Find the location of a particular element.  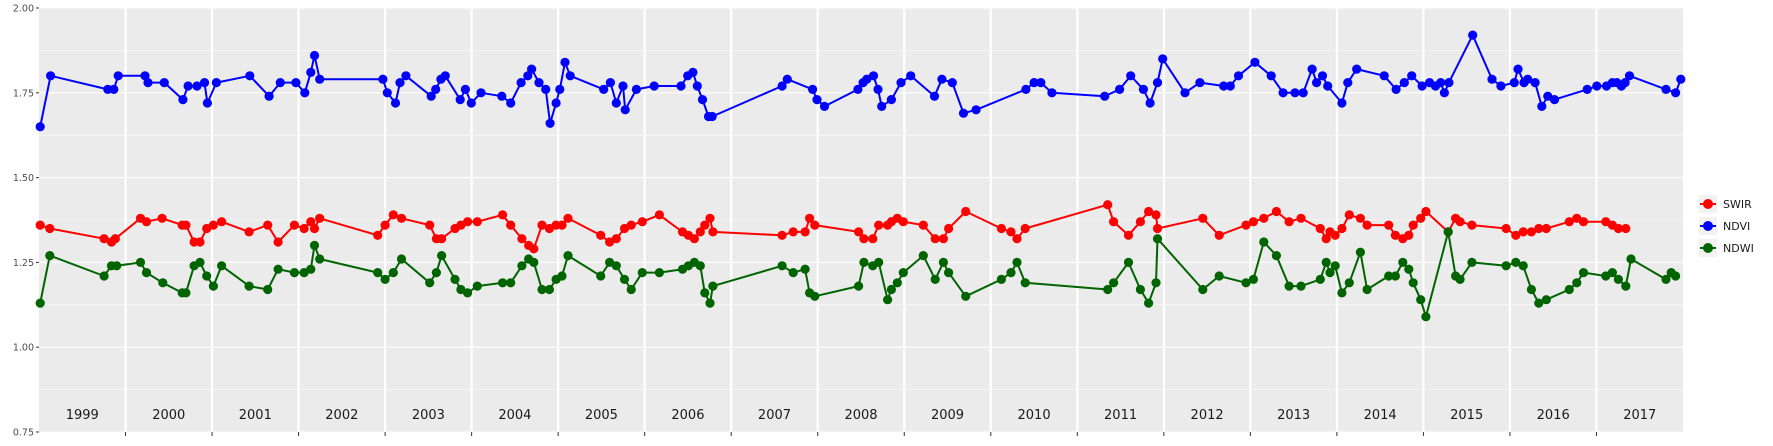

y-tick-label: 1.00 is located at coordinates (23, 348).